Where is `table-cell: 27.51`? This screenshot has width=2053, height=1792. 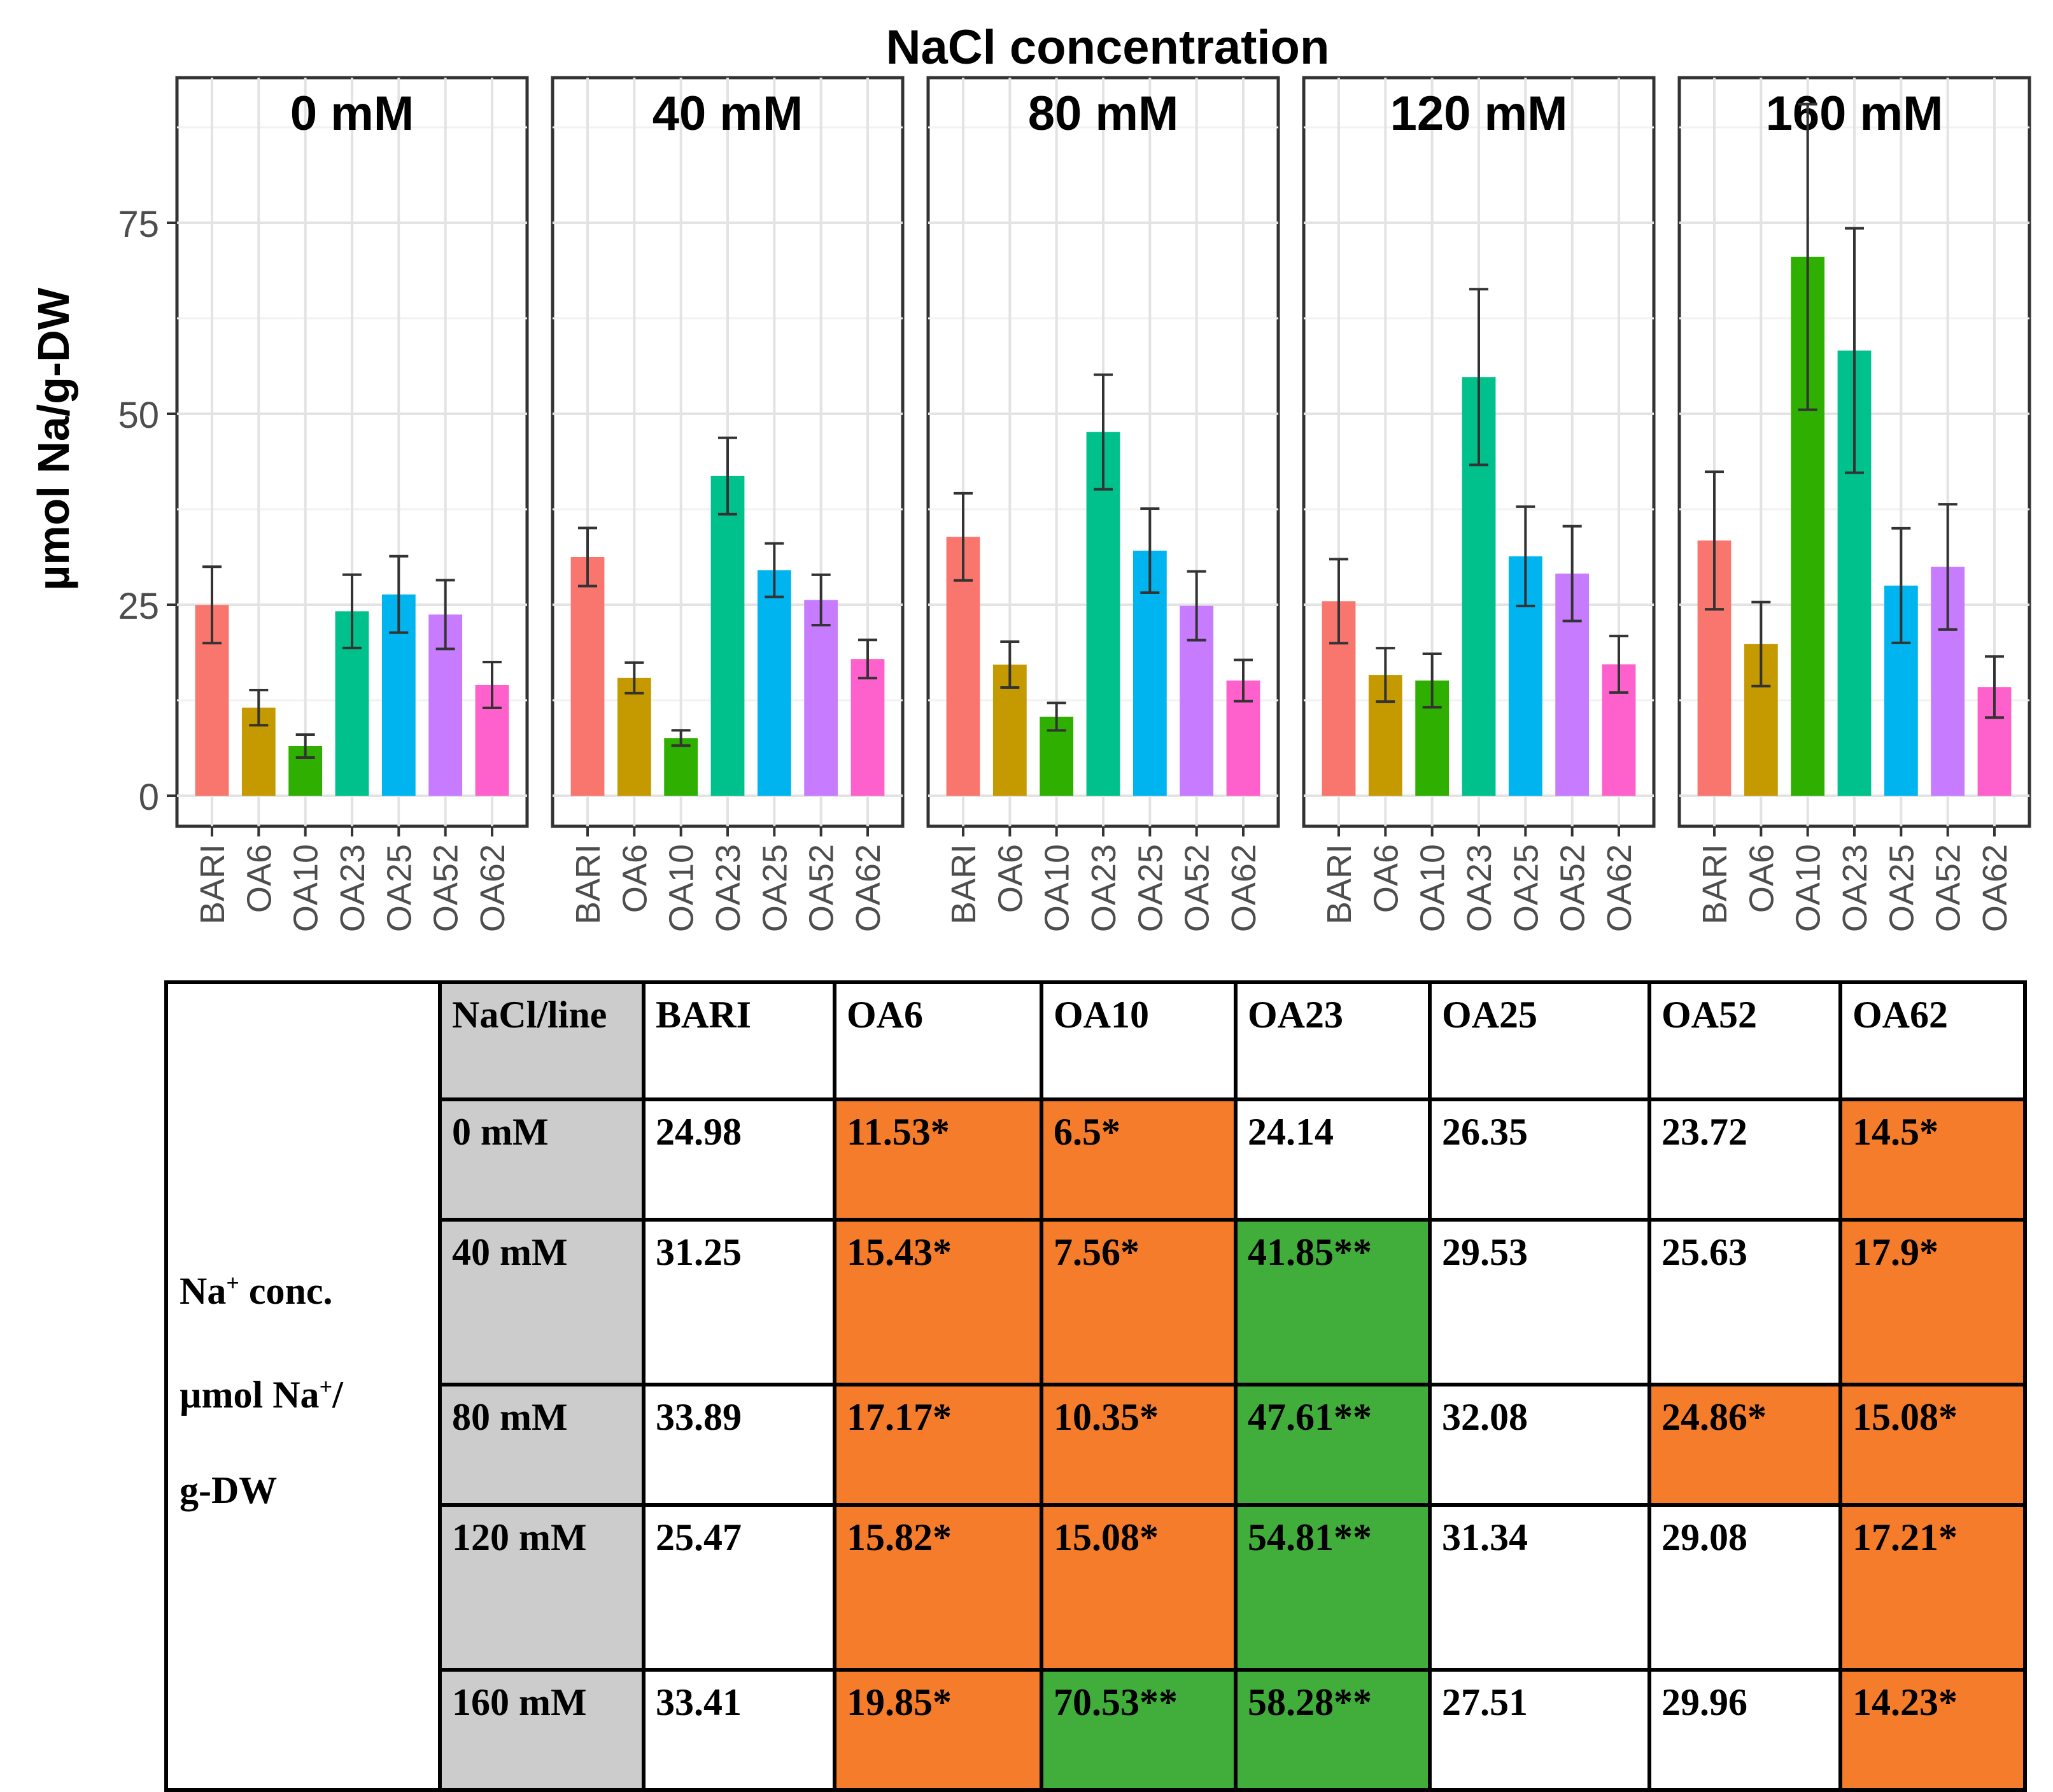
table-cell: 27.51 is located at coordinates (1539, 1730).